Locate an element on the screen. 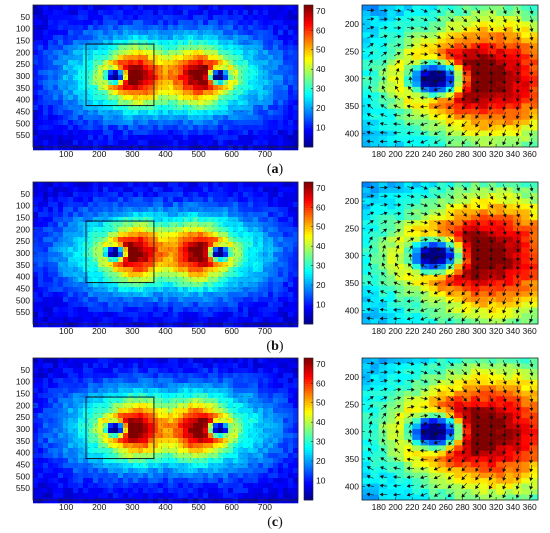 Image resolution: width=550 pixels, height=533 pixels. zoom-region-box is located at coordinates (120, 75).